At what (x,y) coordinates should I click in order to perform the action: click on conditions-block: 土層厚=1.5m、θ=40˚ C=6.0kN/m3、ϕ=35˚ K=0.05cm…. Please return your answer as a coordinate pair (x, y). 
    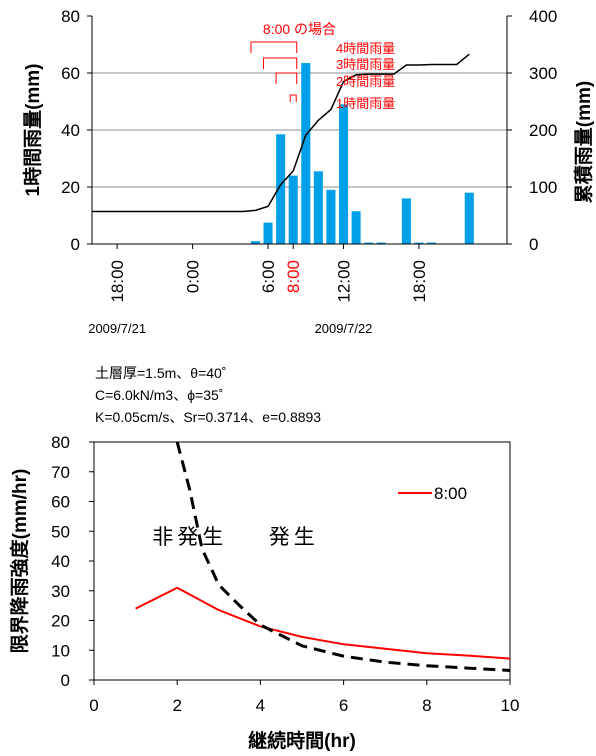
    Looking at the image, I should click on (208, 395).